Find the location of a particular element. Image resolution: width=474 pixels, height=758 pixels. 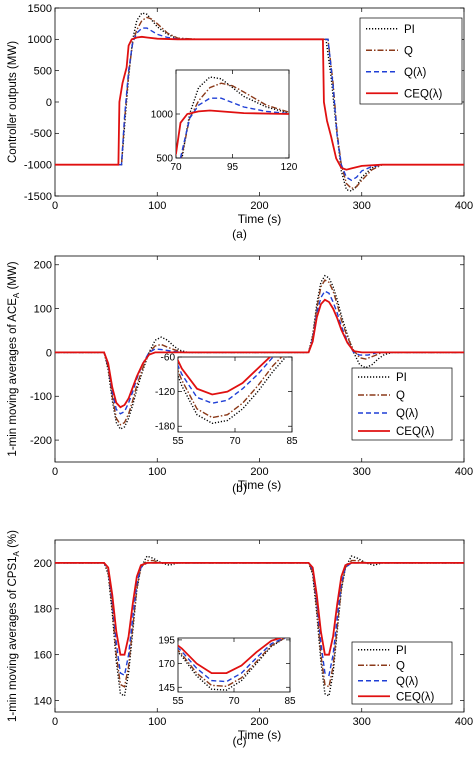

y-tick-label: -60 is located at coordinates (168, 358).